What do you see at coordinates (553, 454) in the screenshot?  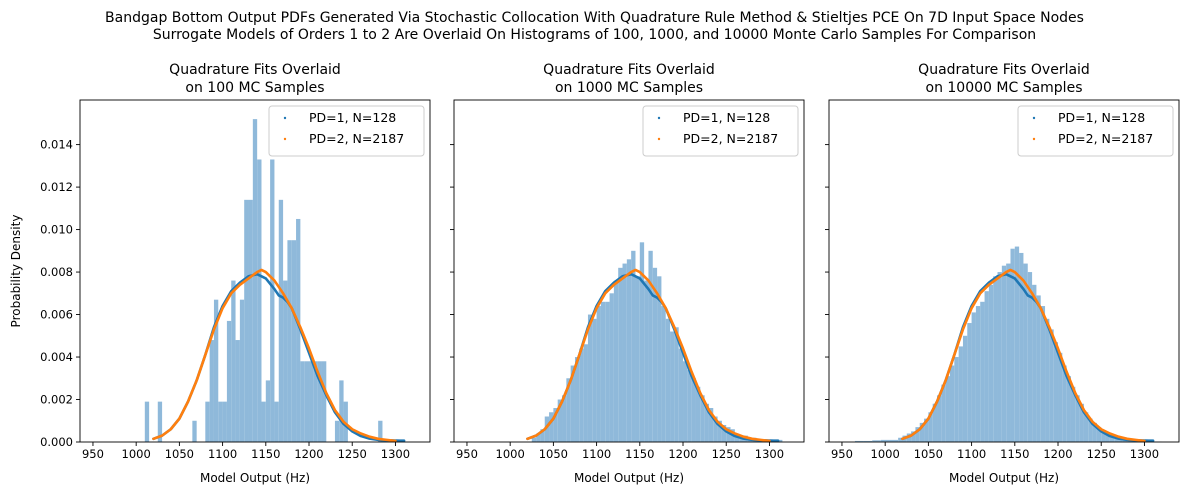 I see `x-tick-label: 1050` at bounding box center [553, 454].